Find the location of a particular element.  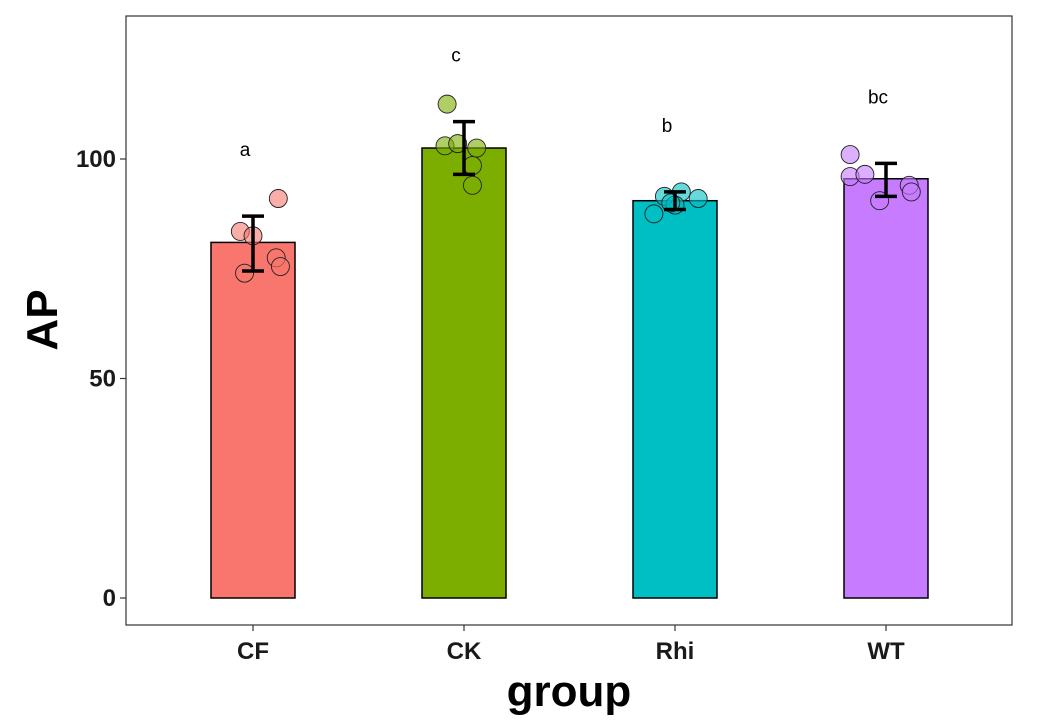

x-tick-label: Rhi is located at coordinates (675, 651).